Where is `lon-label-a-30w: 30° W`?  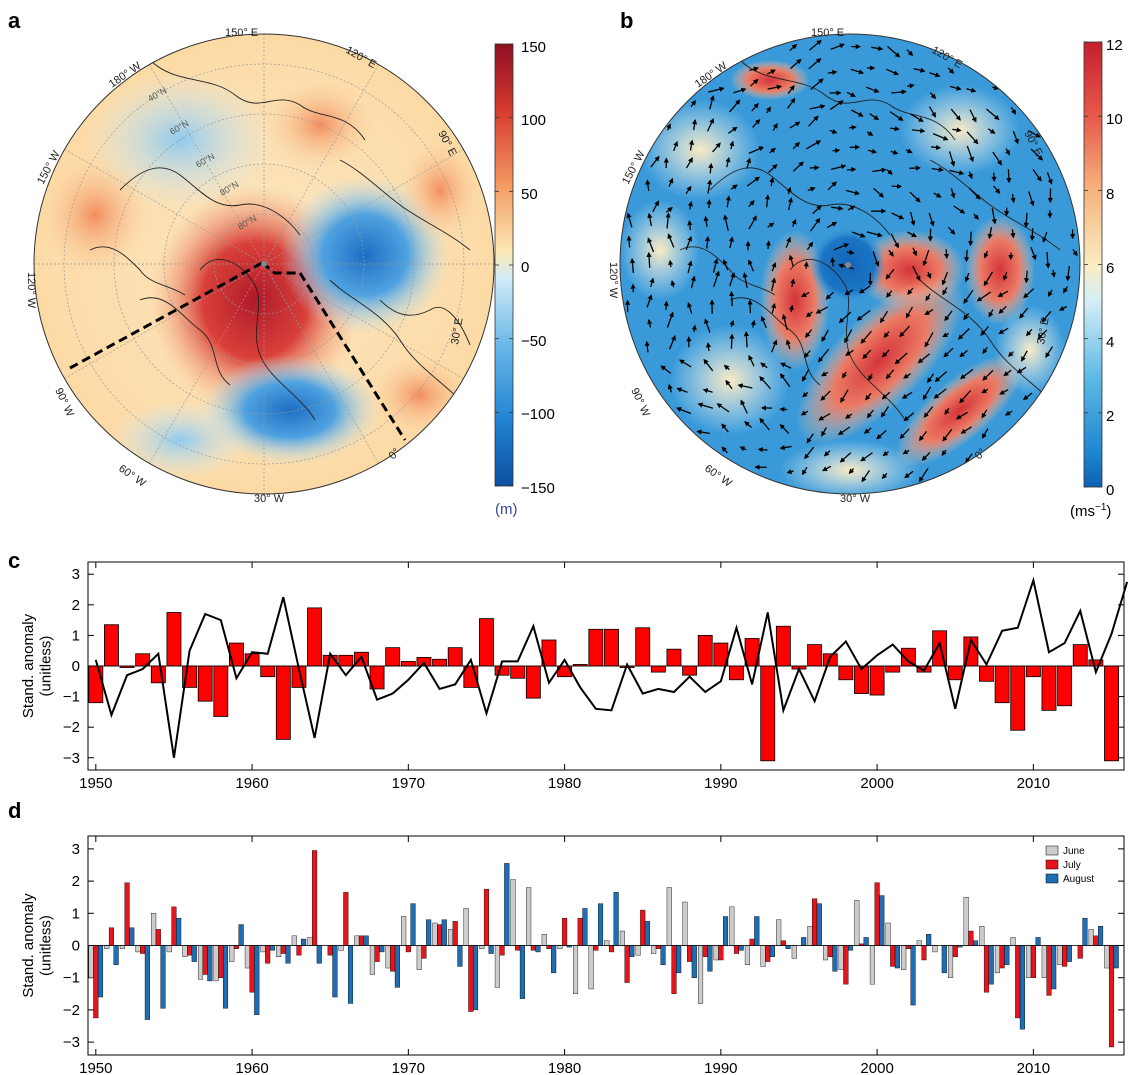
lon-label-a-30w: 30° W is located at coordinates (269, 499).